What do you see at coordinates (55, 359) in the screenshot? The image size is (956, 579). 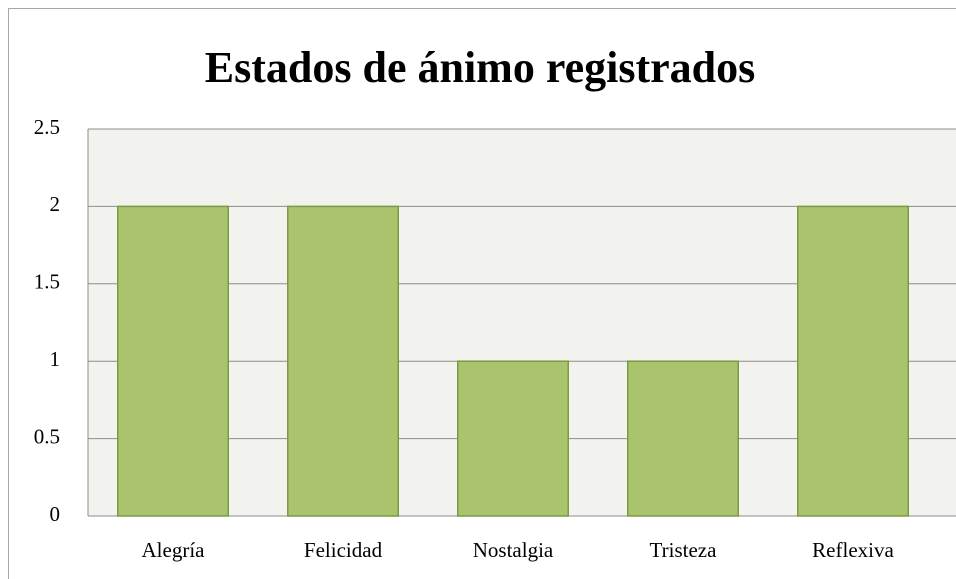 I see `y-tick-label: 1` at bounding box center [55, 359].